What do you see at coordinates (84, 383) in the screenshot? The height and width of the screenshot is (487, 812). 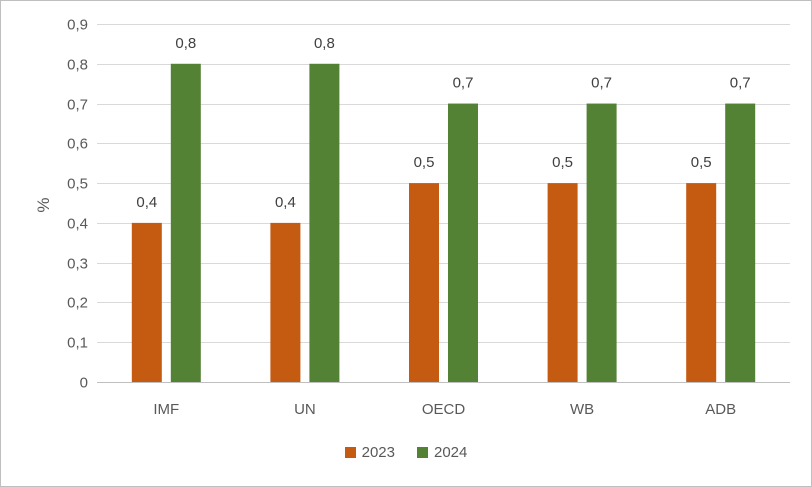 I see `y-tick-label: 0` at bounding box center [84, 383].